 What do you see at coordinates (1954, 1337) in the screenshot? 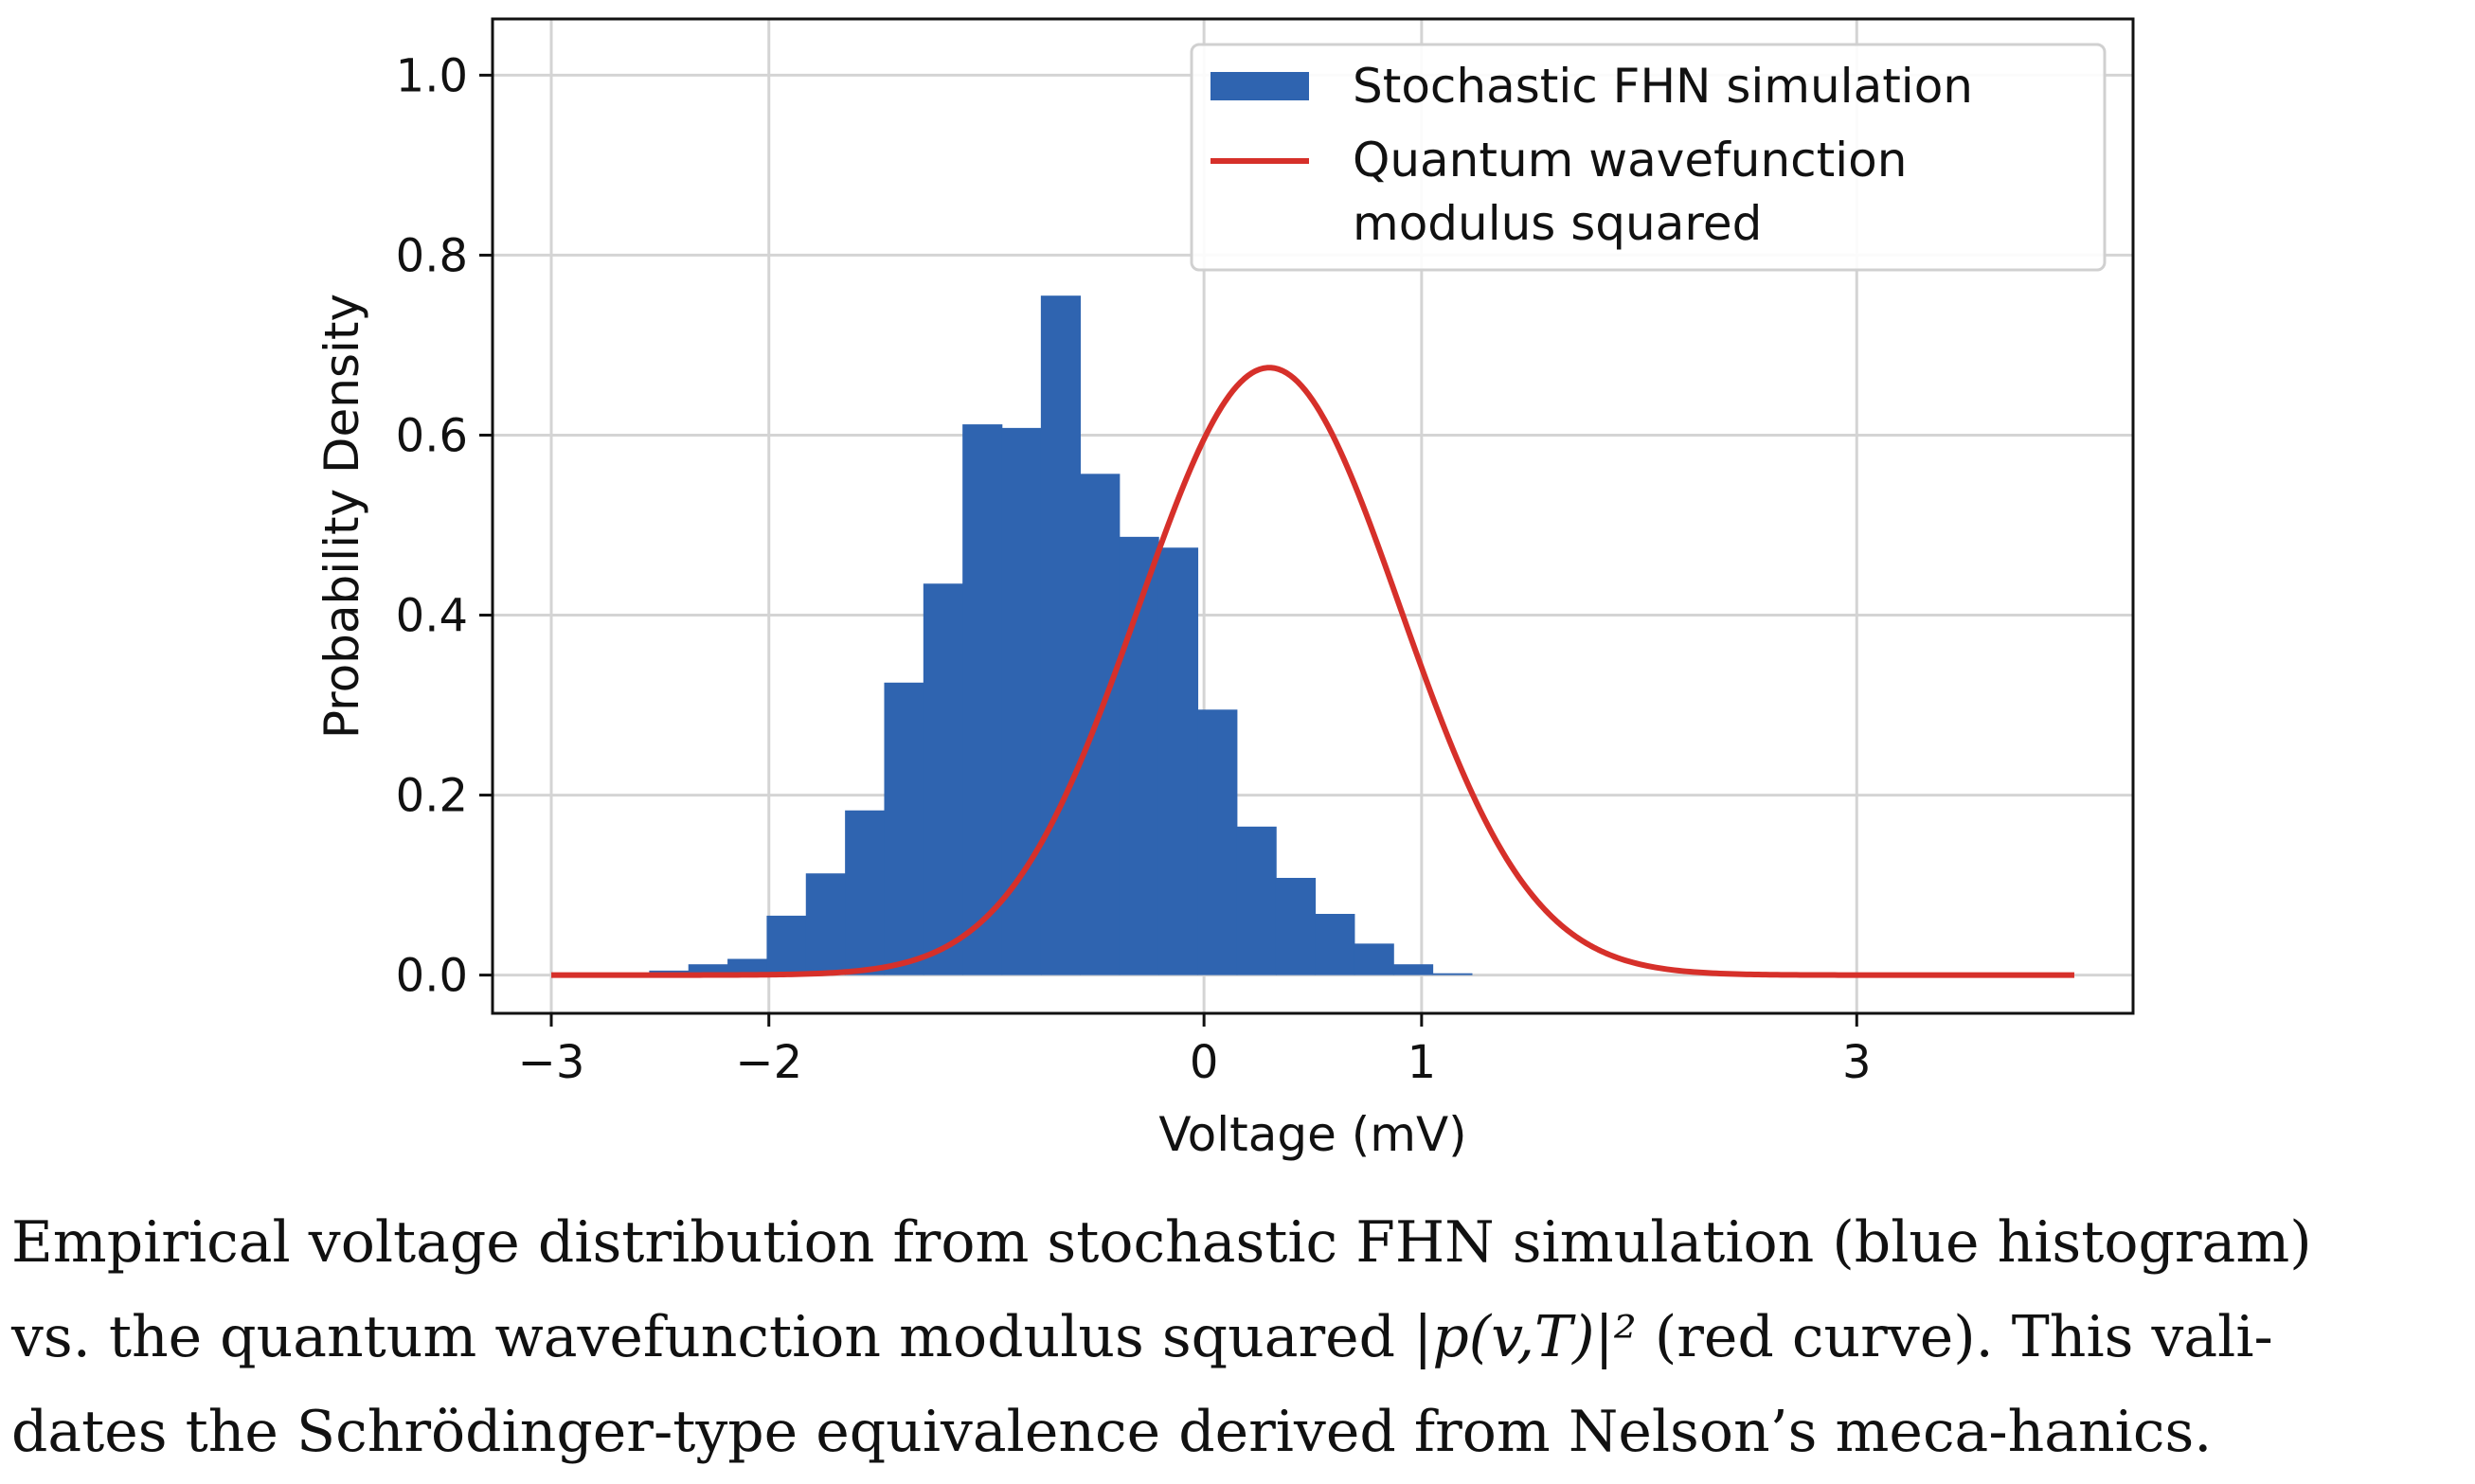
I see `caption-line-2-tail: (red curve). This vali-` at bounding box center [1954, 1337].